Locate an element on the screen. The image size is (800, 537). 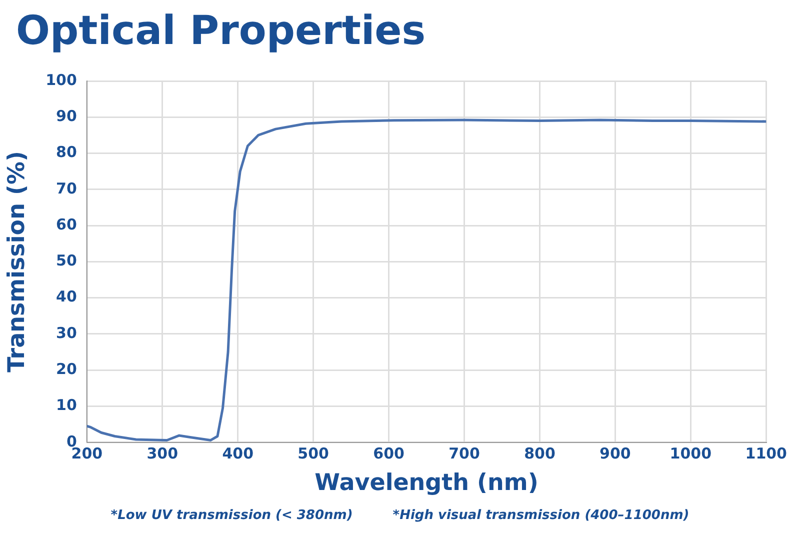
y-tick-label: 90 is located at coordinates (66, 116).